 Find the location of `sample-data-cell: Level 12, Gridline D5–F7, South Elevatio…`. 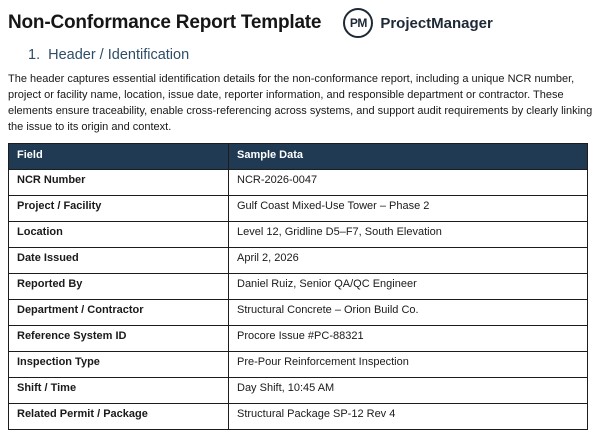

sample-data-cell: Level 12, Gridline D5–F7, South Elevatio… is located at coordinates (408, 234).